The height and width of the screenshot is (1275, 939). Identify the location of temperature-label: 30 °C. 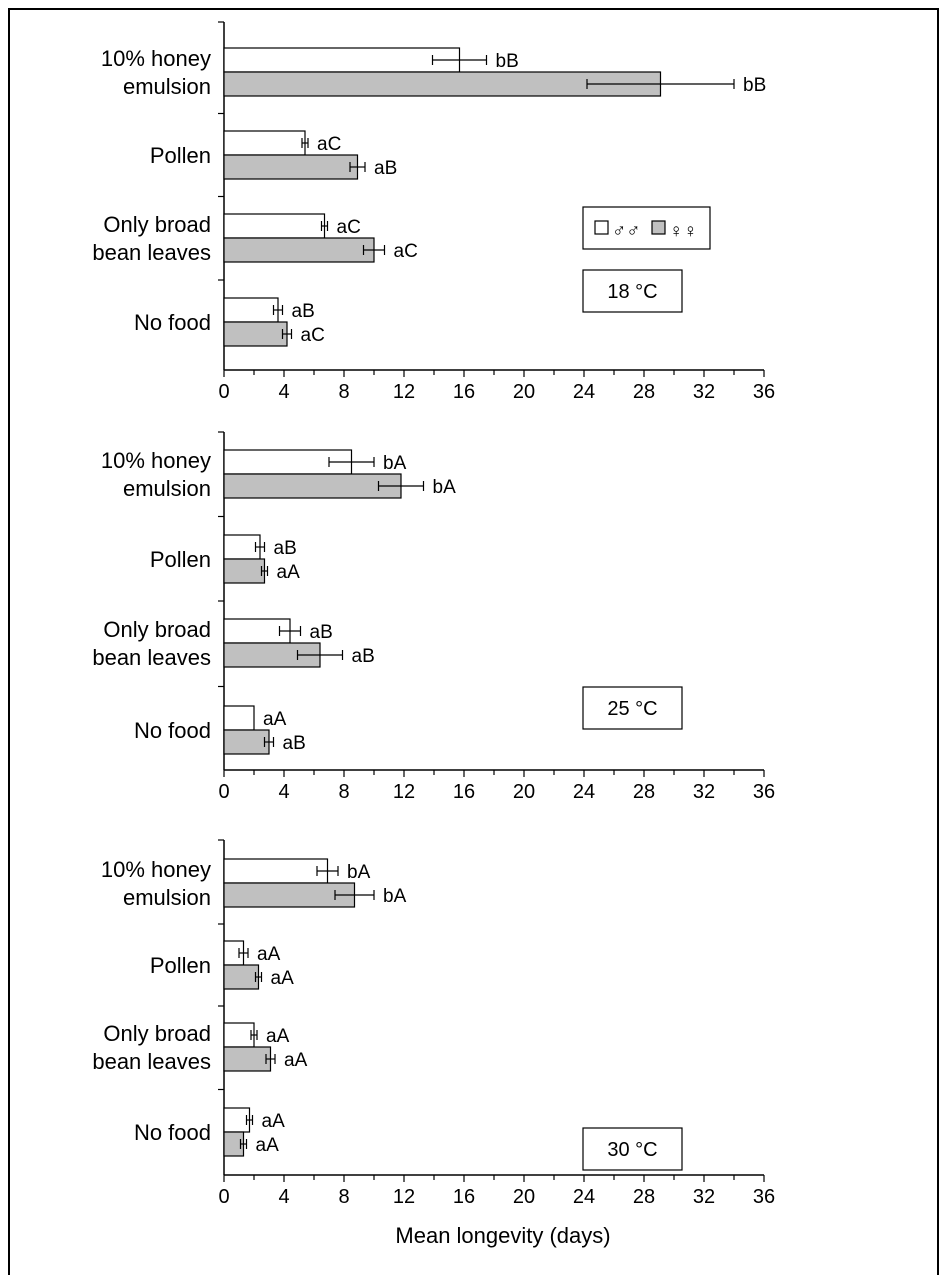
(632, 1150).